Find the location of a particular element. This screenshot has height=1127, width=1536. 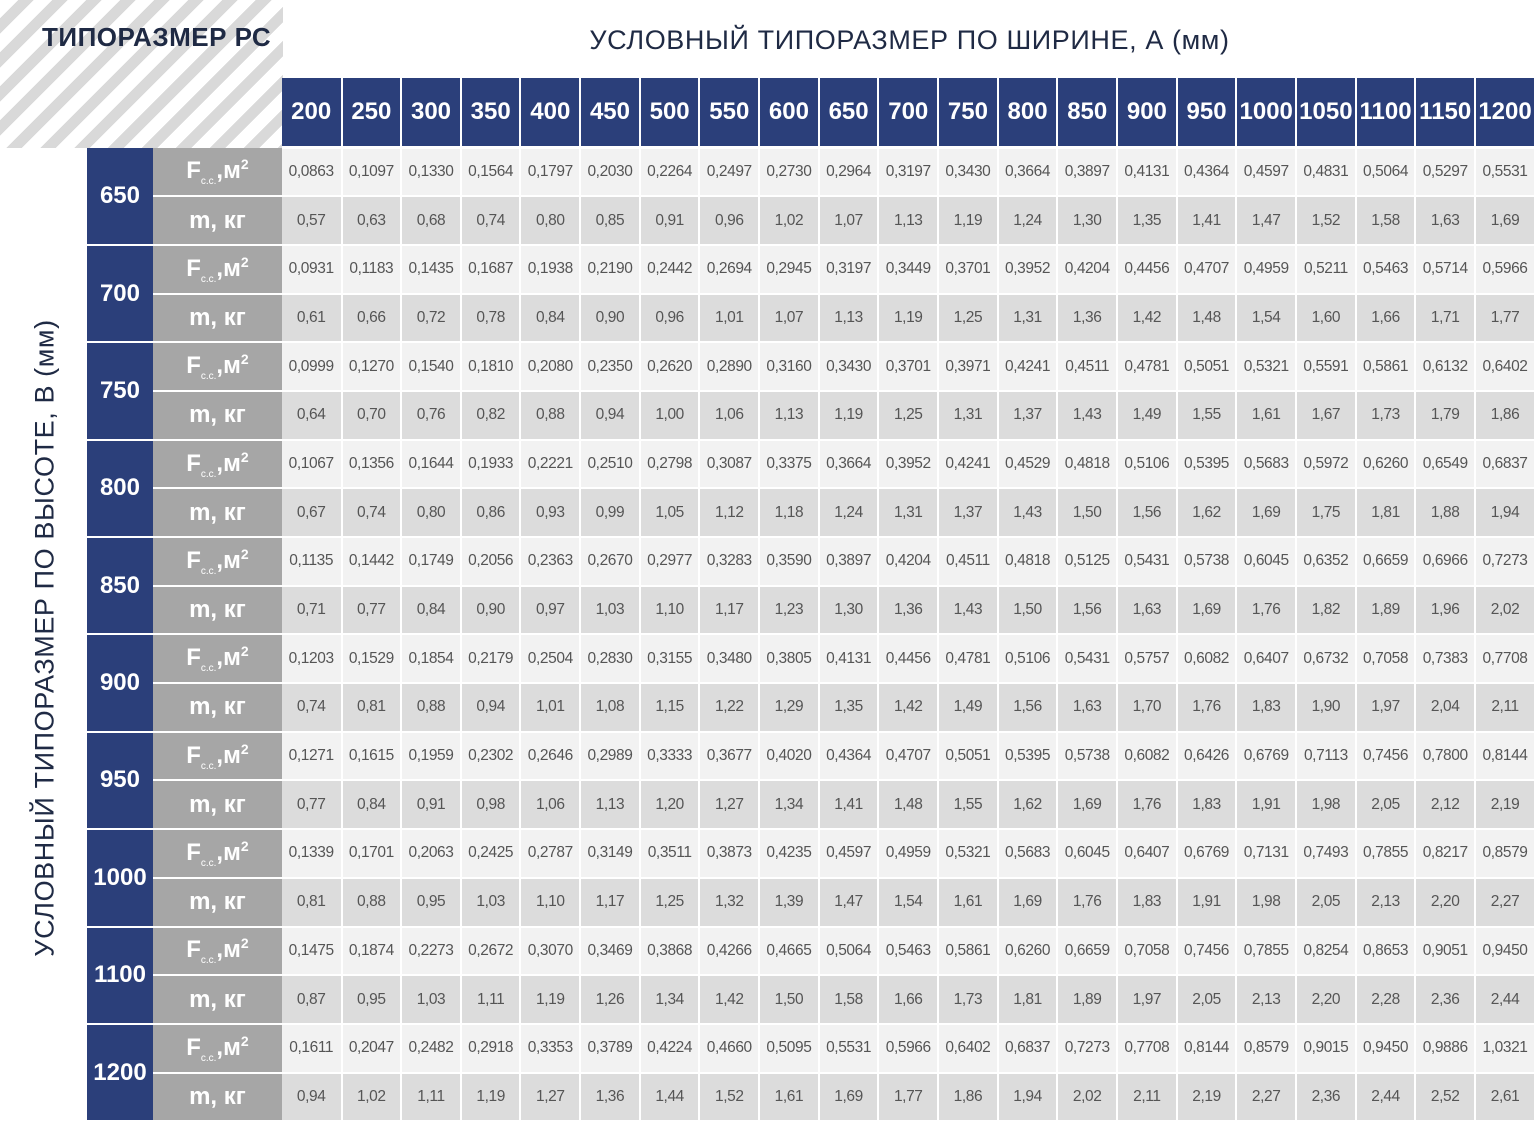

mass-cell: 1,48 is located at coordinates (1207, 318).